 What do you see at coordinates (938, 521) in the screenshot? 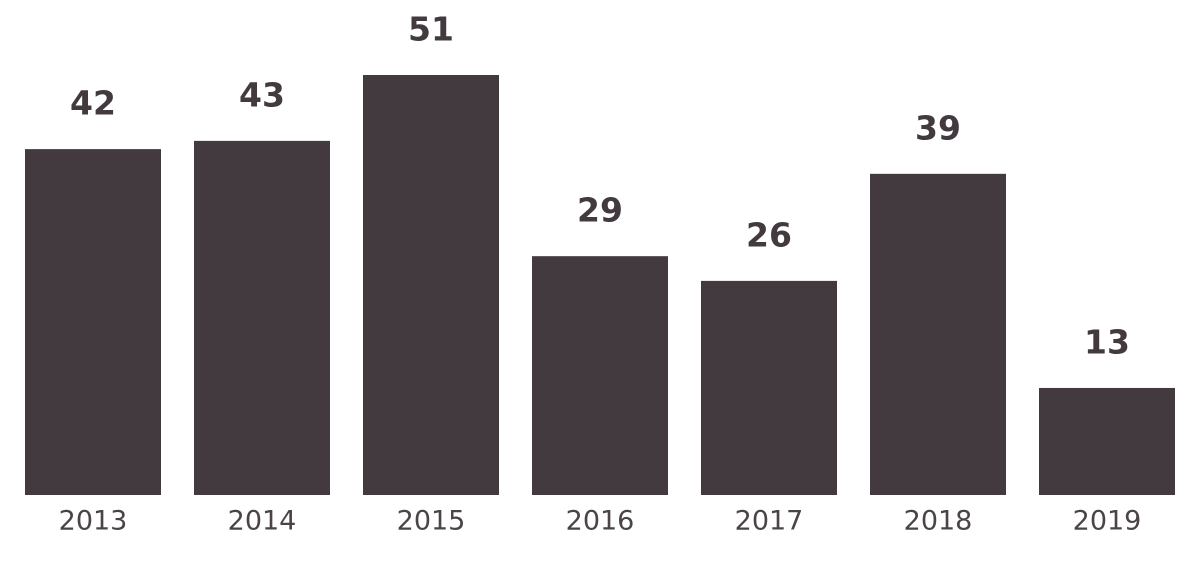
I see `x-tick-label: 2018` at bounding box center [938, 521].